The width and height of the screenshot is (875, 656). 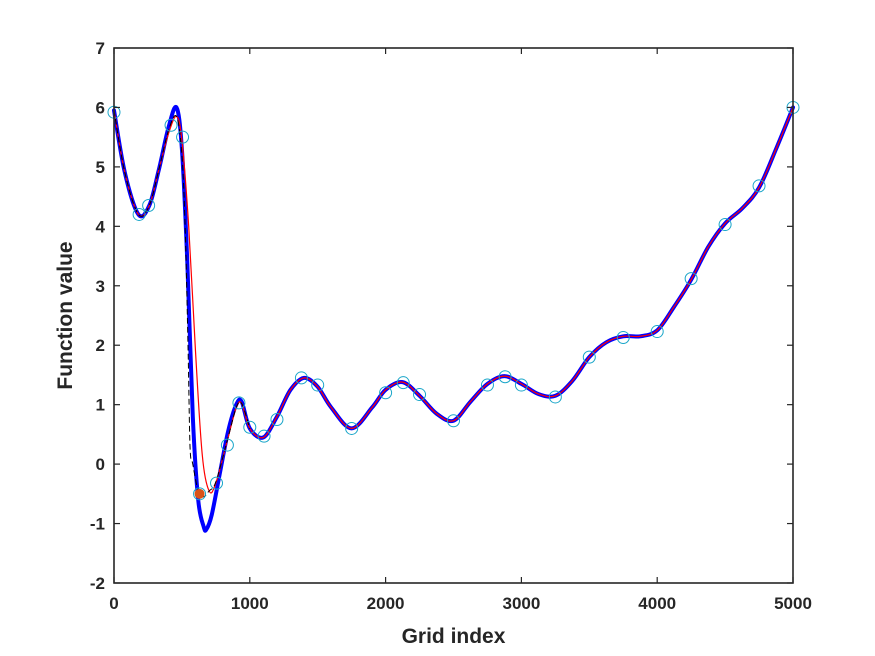 What do you see at coordinates (100, 345) in the screenshot?
I see `y-tick-label: 2` at bounding box center [100, 345].